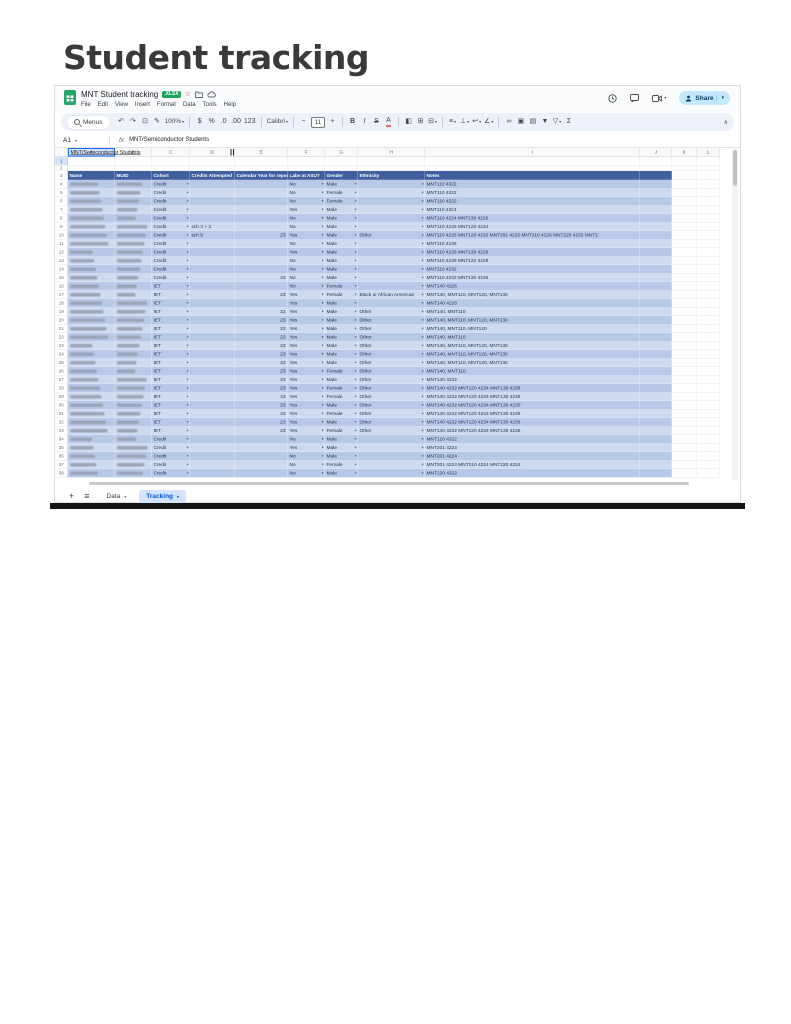 The width and height of the screenshot is (791, 1024). I want to click on meet-video-icon: ▾, so click(659, 98).